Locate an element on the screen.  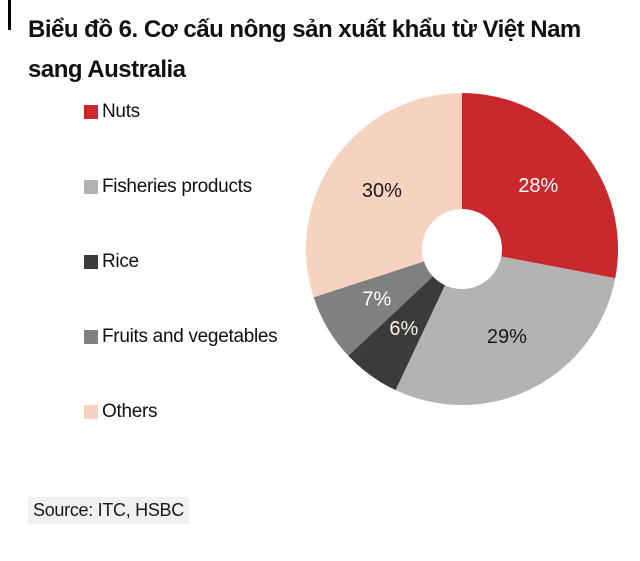
legend-item-fisheries-products: Fisheries products is located at coordinates (180, 187).